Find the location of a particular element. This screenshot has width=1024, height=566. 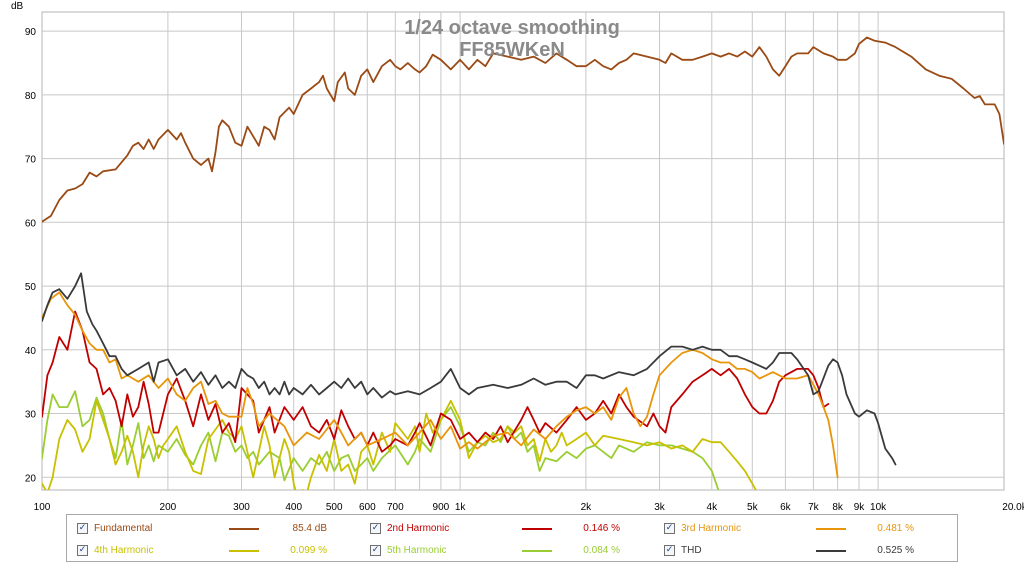

x-tick-label: 300 is located at coordinates (241, 506).